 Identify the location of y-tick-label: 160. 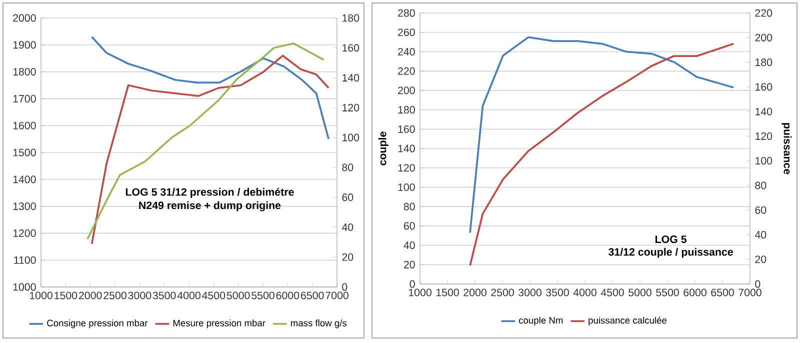
(406, 129).